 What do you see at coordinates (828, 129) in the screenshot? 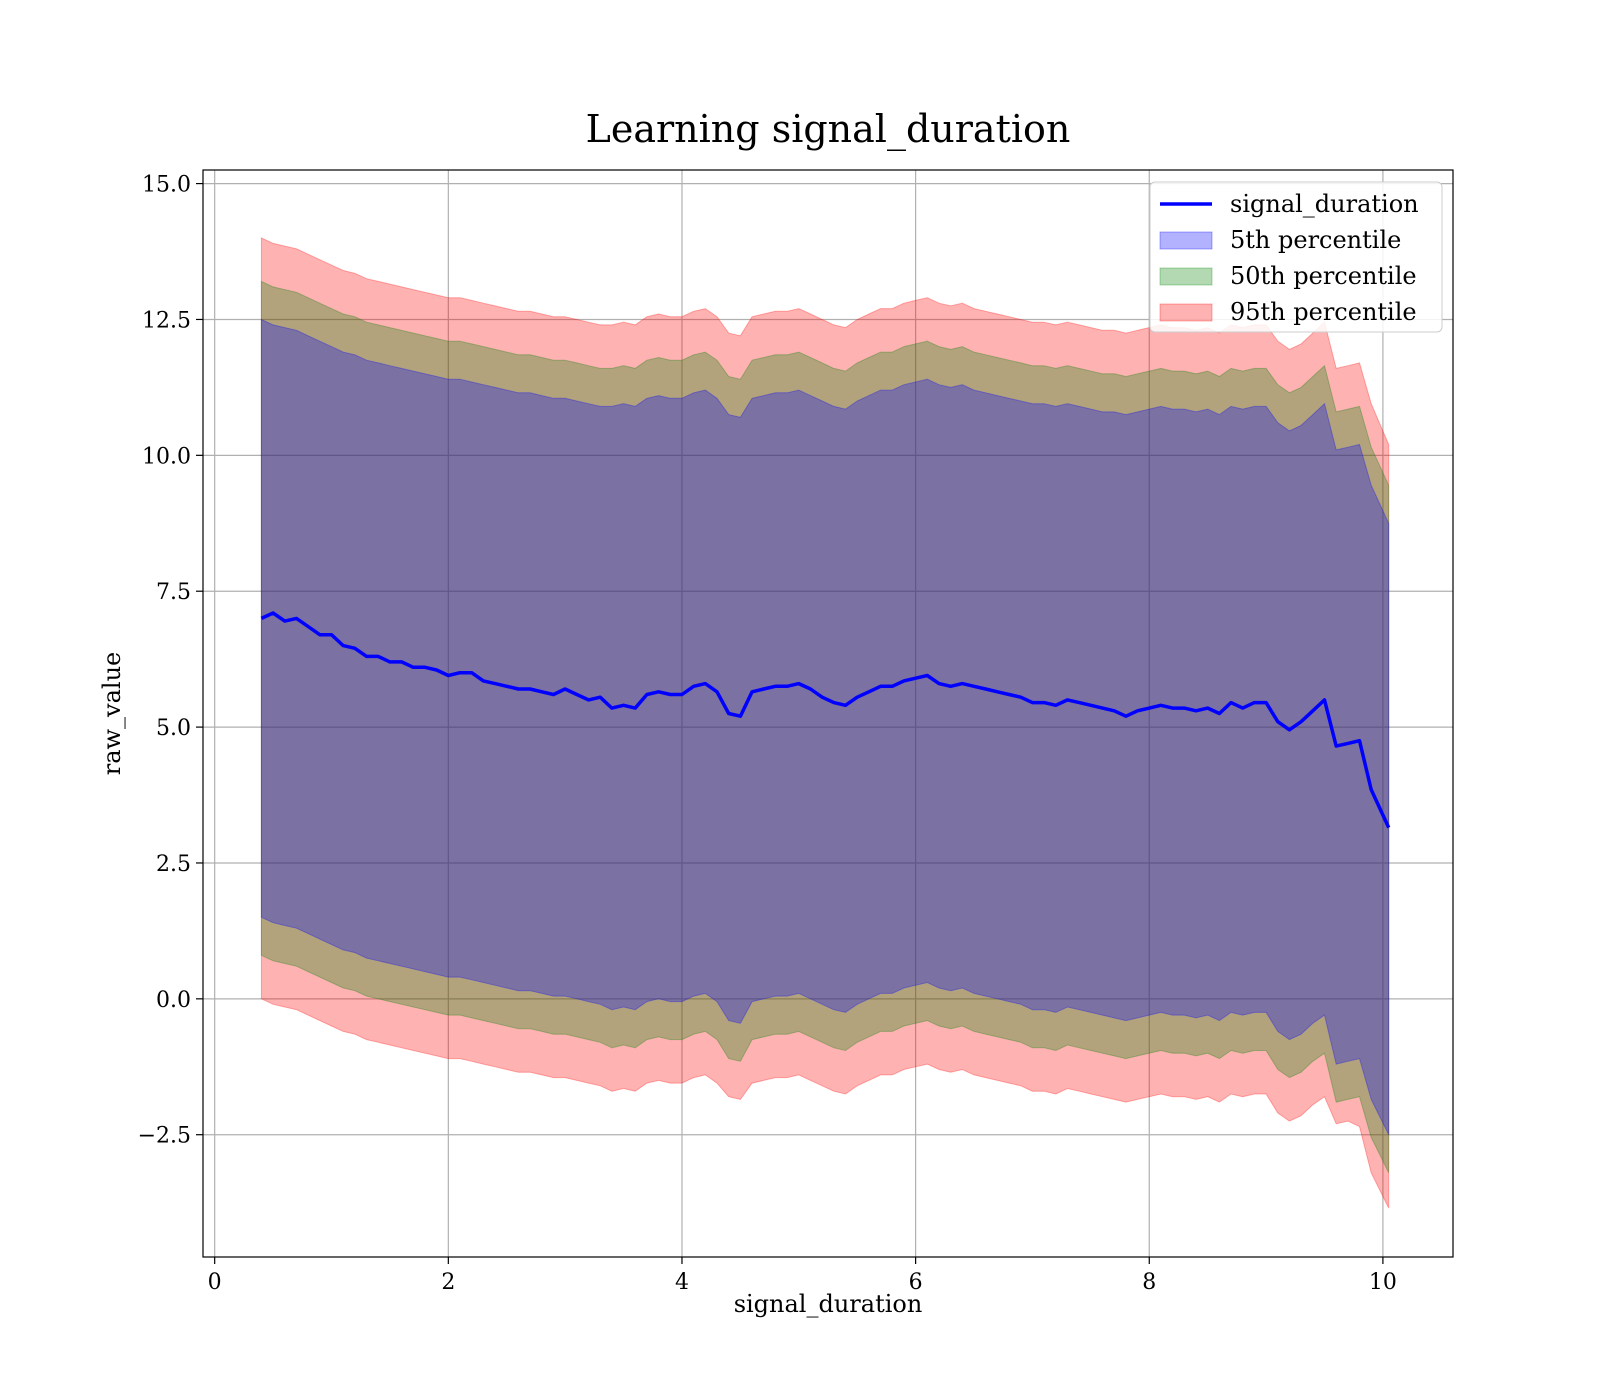
I see `chart-title: Learning signal_duration` at bounding box center [828, 129].